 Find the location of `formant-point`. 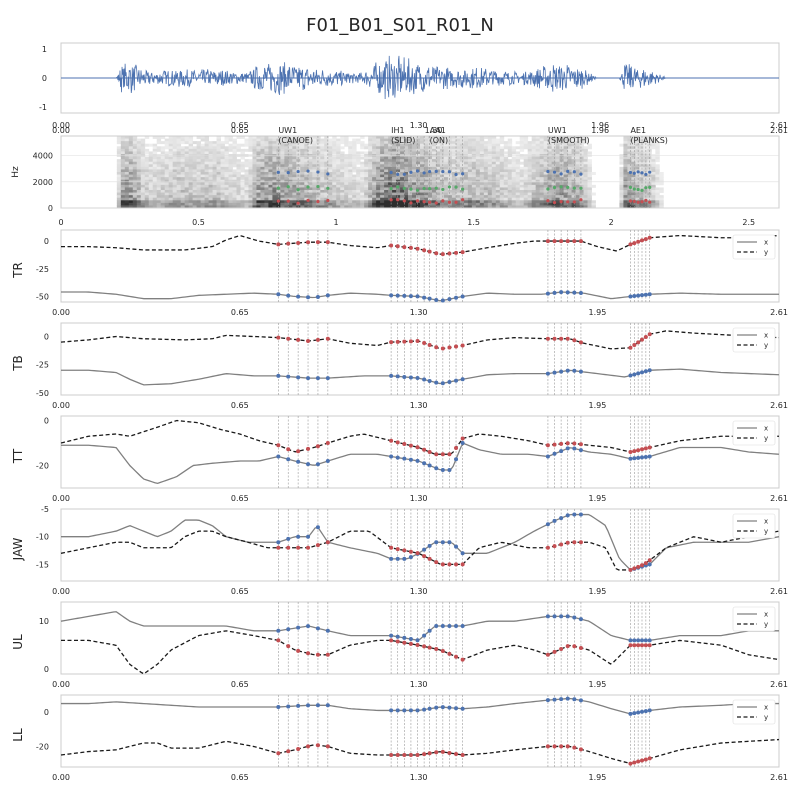

formant-point is located at coordinates (417, 201).